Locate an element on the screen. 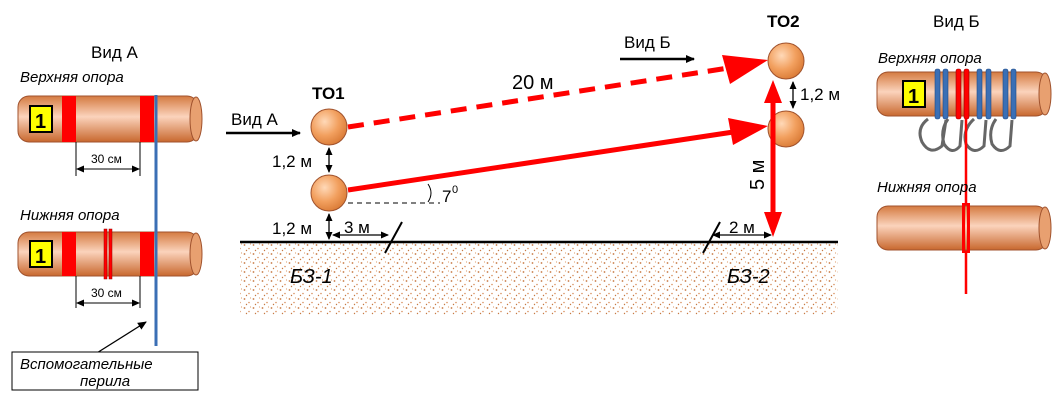  upper-dimension: 30 см is located at coordinates (108, 159).